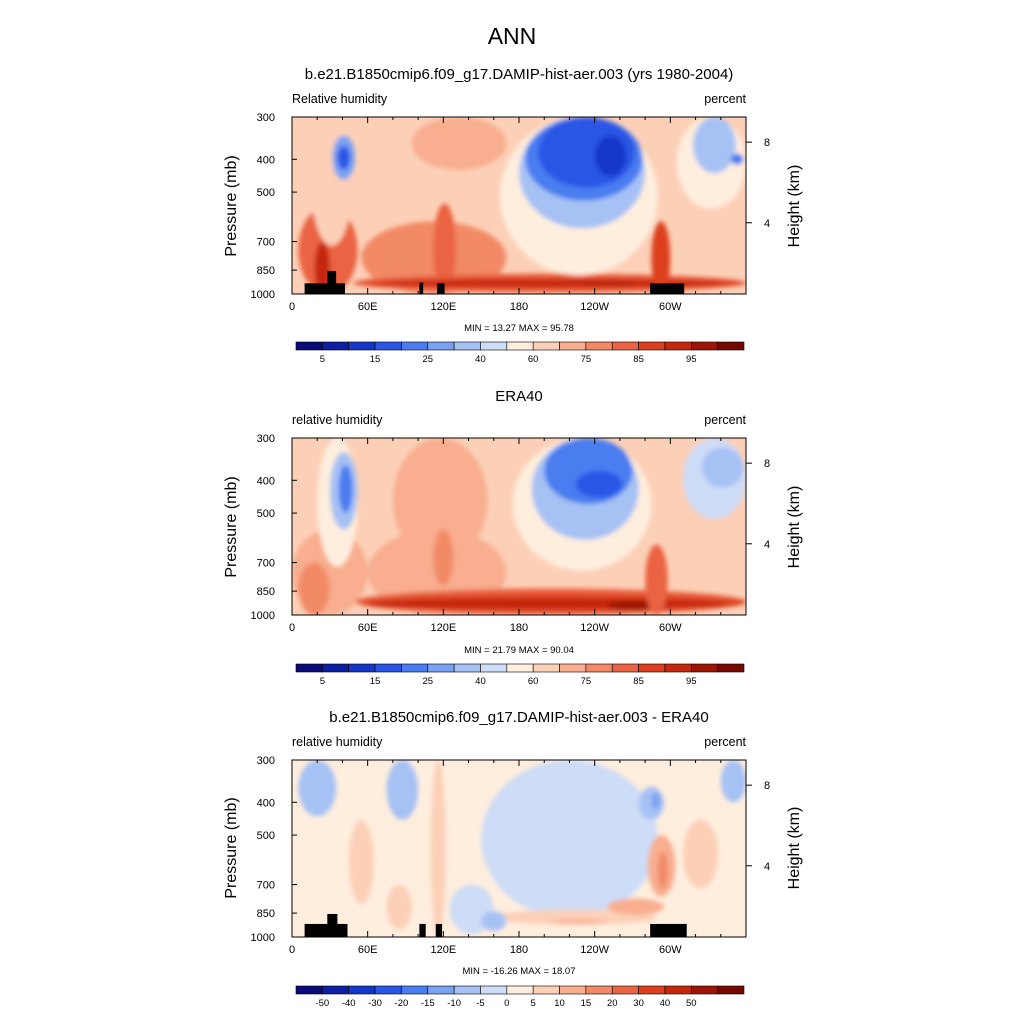 Image resolution: width=1024 pixels, height=1024 pixels. I want to click on y-right-tick-label: 4, so click(767, 867).